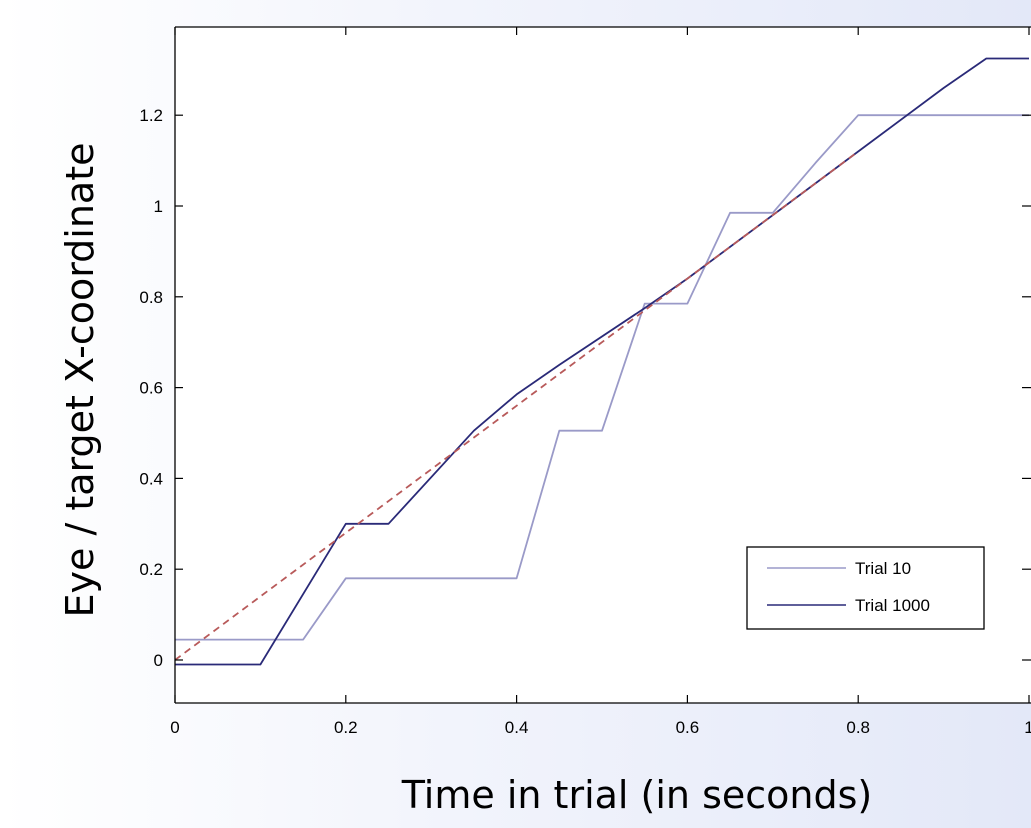 The width and height of the screenshot is (1031, 828). Describe the element at coordinates (151, 115) in the screenshot. I see `y-tick-label: 1.2` at that location.